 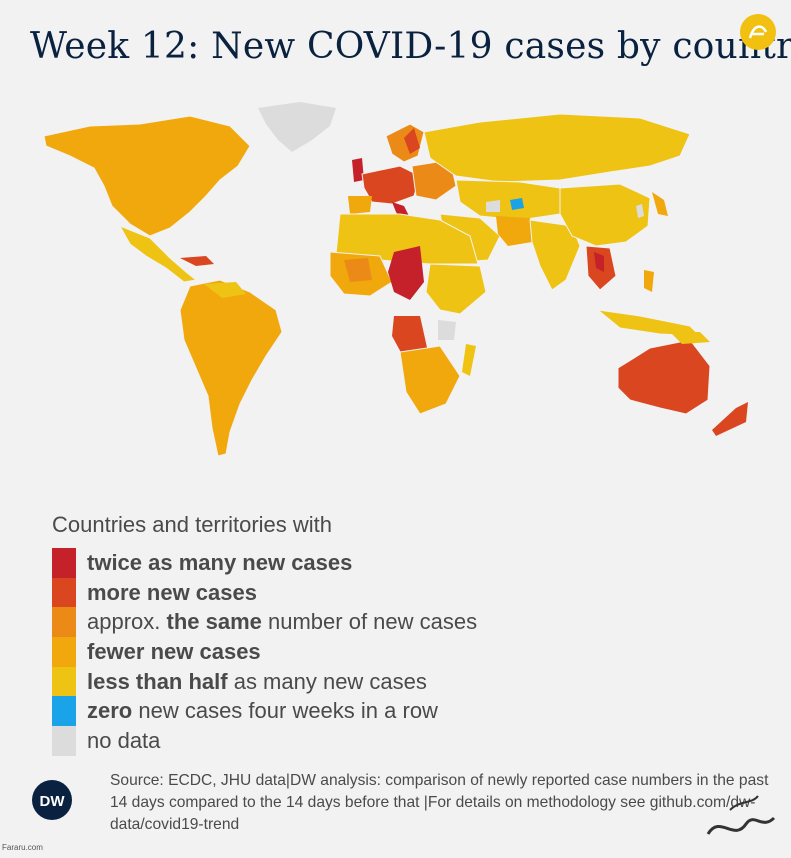 What do you see at coordinates (264, 741) in the screenshot?
I see `legend-item: no data` at bounding box center [264, 741].